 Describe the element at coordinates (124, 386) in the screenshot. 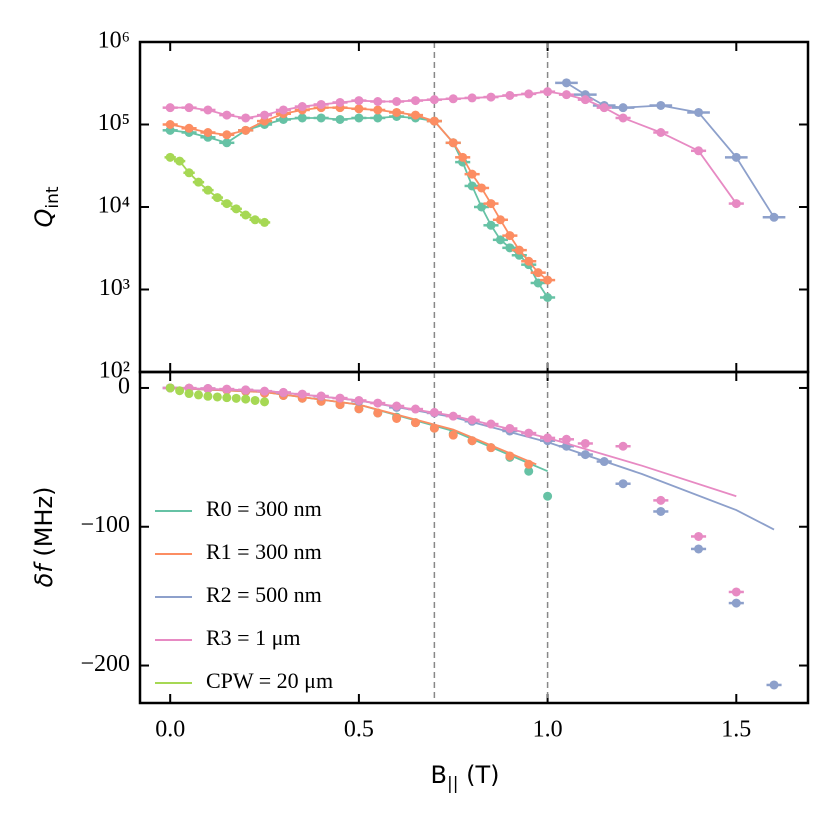

I see `y-tick-label: 0` at that location.